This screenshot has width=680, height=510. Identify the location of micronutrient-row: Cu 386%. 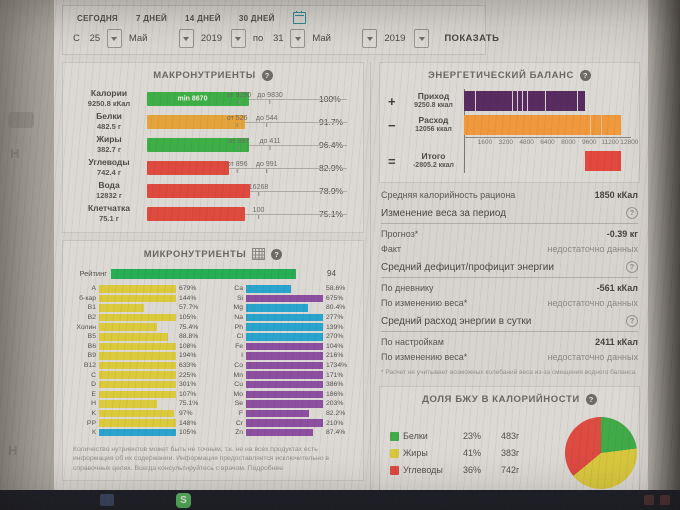
(286, 385).